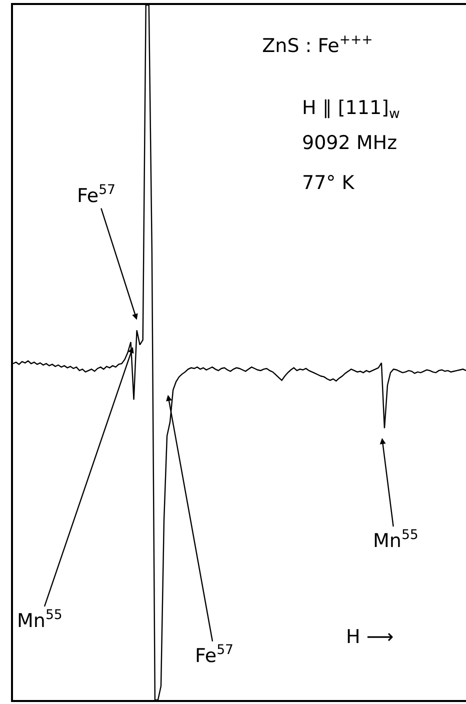 The image size is (466, 704). What do you see at coordinates (317, 45) in the screenshot?
I see `text: ZnS : Fe$^{+++}$` at bounding box center [317, 45].